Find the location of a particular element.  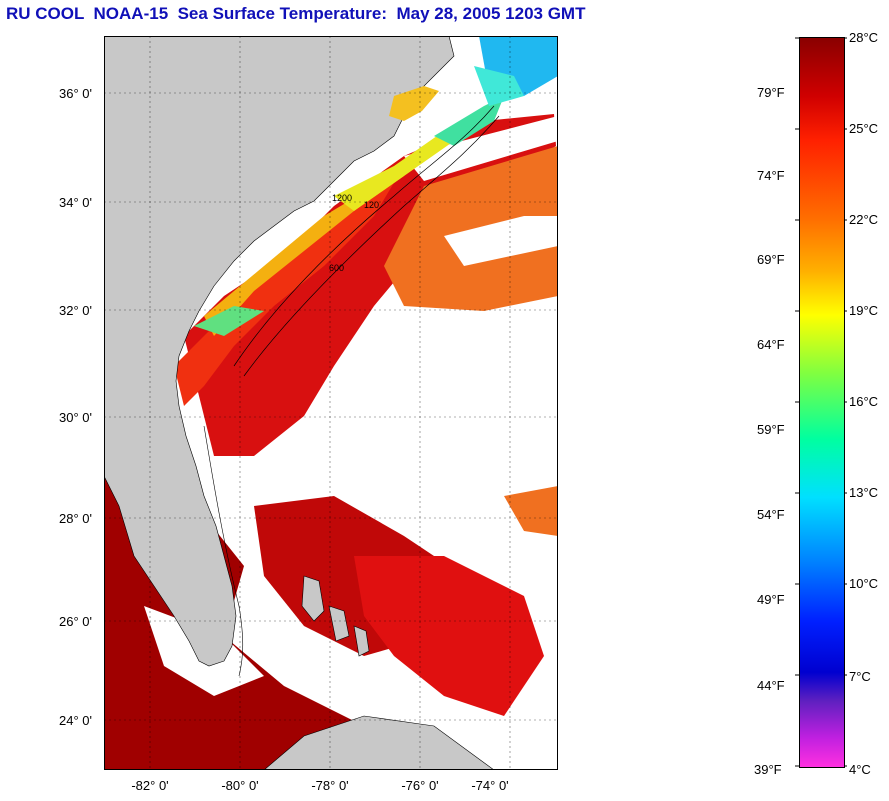

lon-label: -80° 0' is located at coordinates (240, 785).